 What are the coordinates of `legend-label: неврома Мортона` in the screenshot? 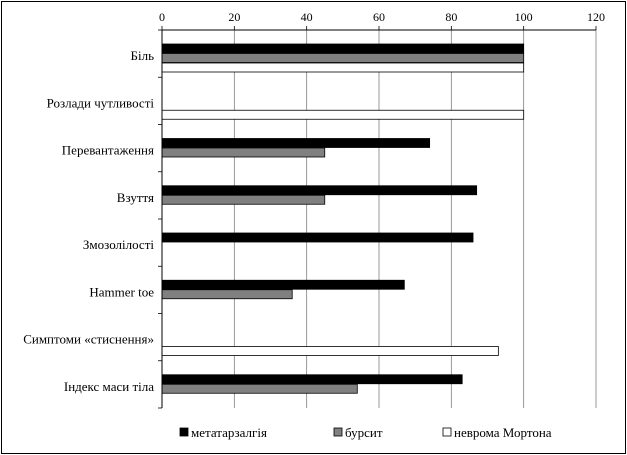 It's located at (503, 432).